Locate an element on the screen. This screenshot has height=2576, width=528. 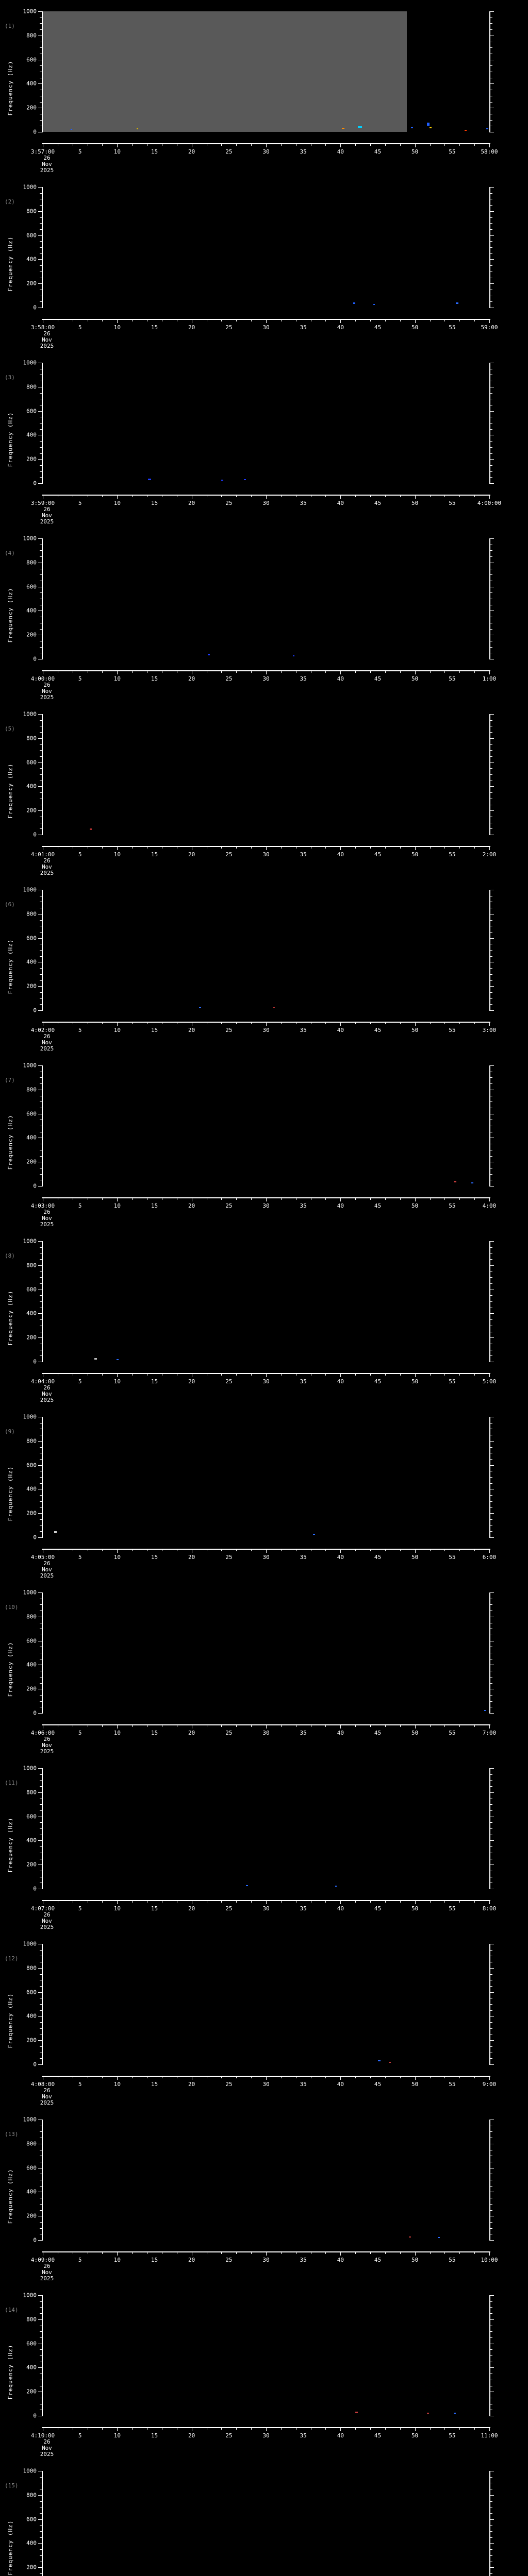
y-tick-label: 0 is located at coordinates (35, 659).